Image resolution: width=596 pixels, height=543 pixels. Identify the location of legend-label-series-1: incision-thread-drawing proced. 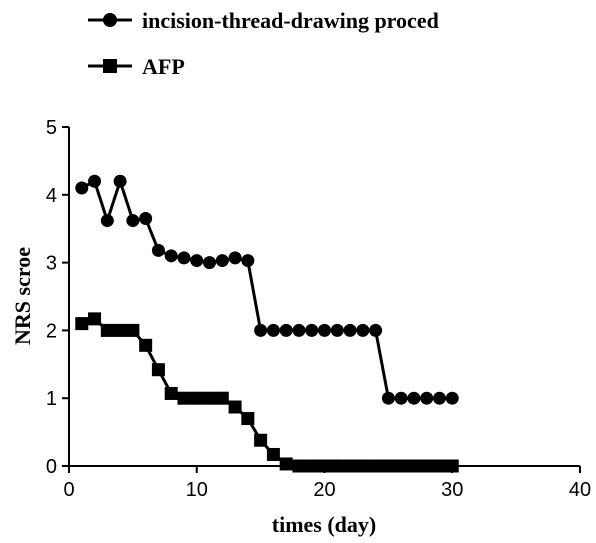
(290, 20).